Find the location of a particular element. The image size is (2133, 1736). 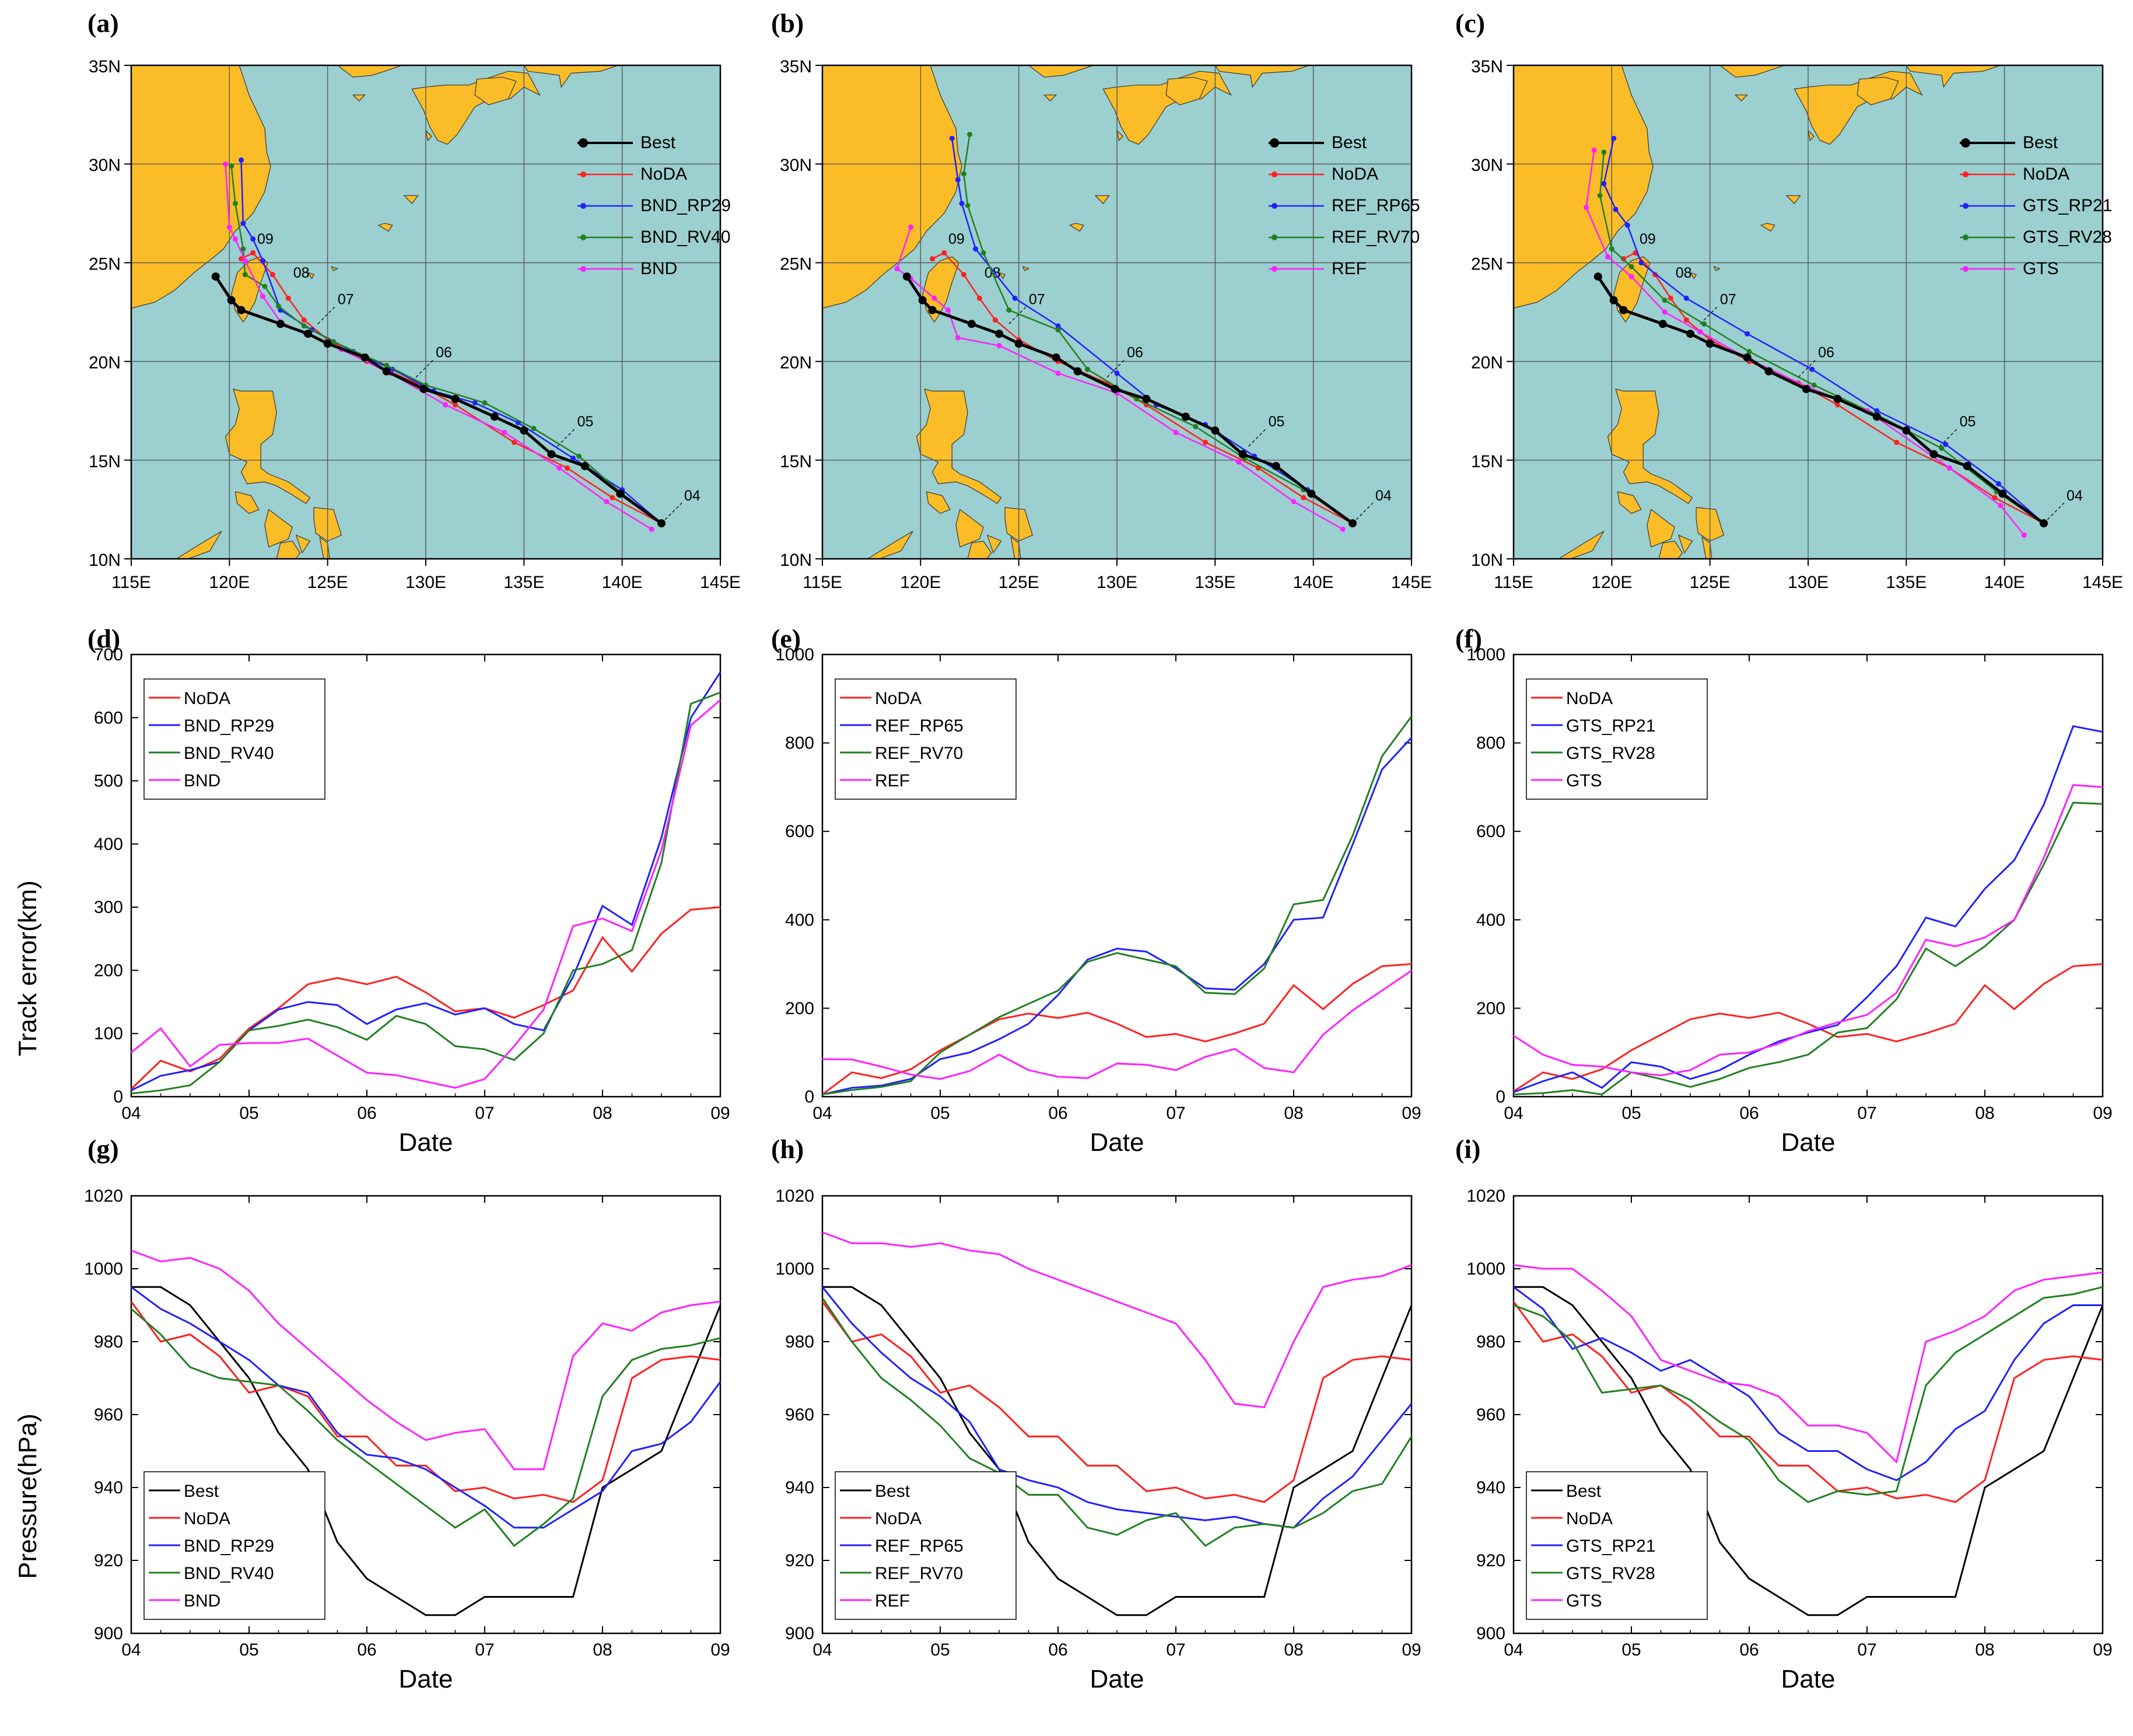

legend-label: REF_RV70 is located at coordinates (919, 753).